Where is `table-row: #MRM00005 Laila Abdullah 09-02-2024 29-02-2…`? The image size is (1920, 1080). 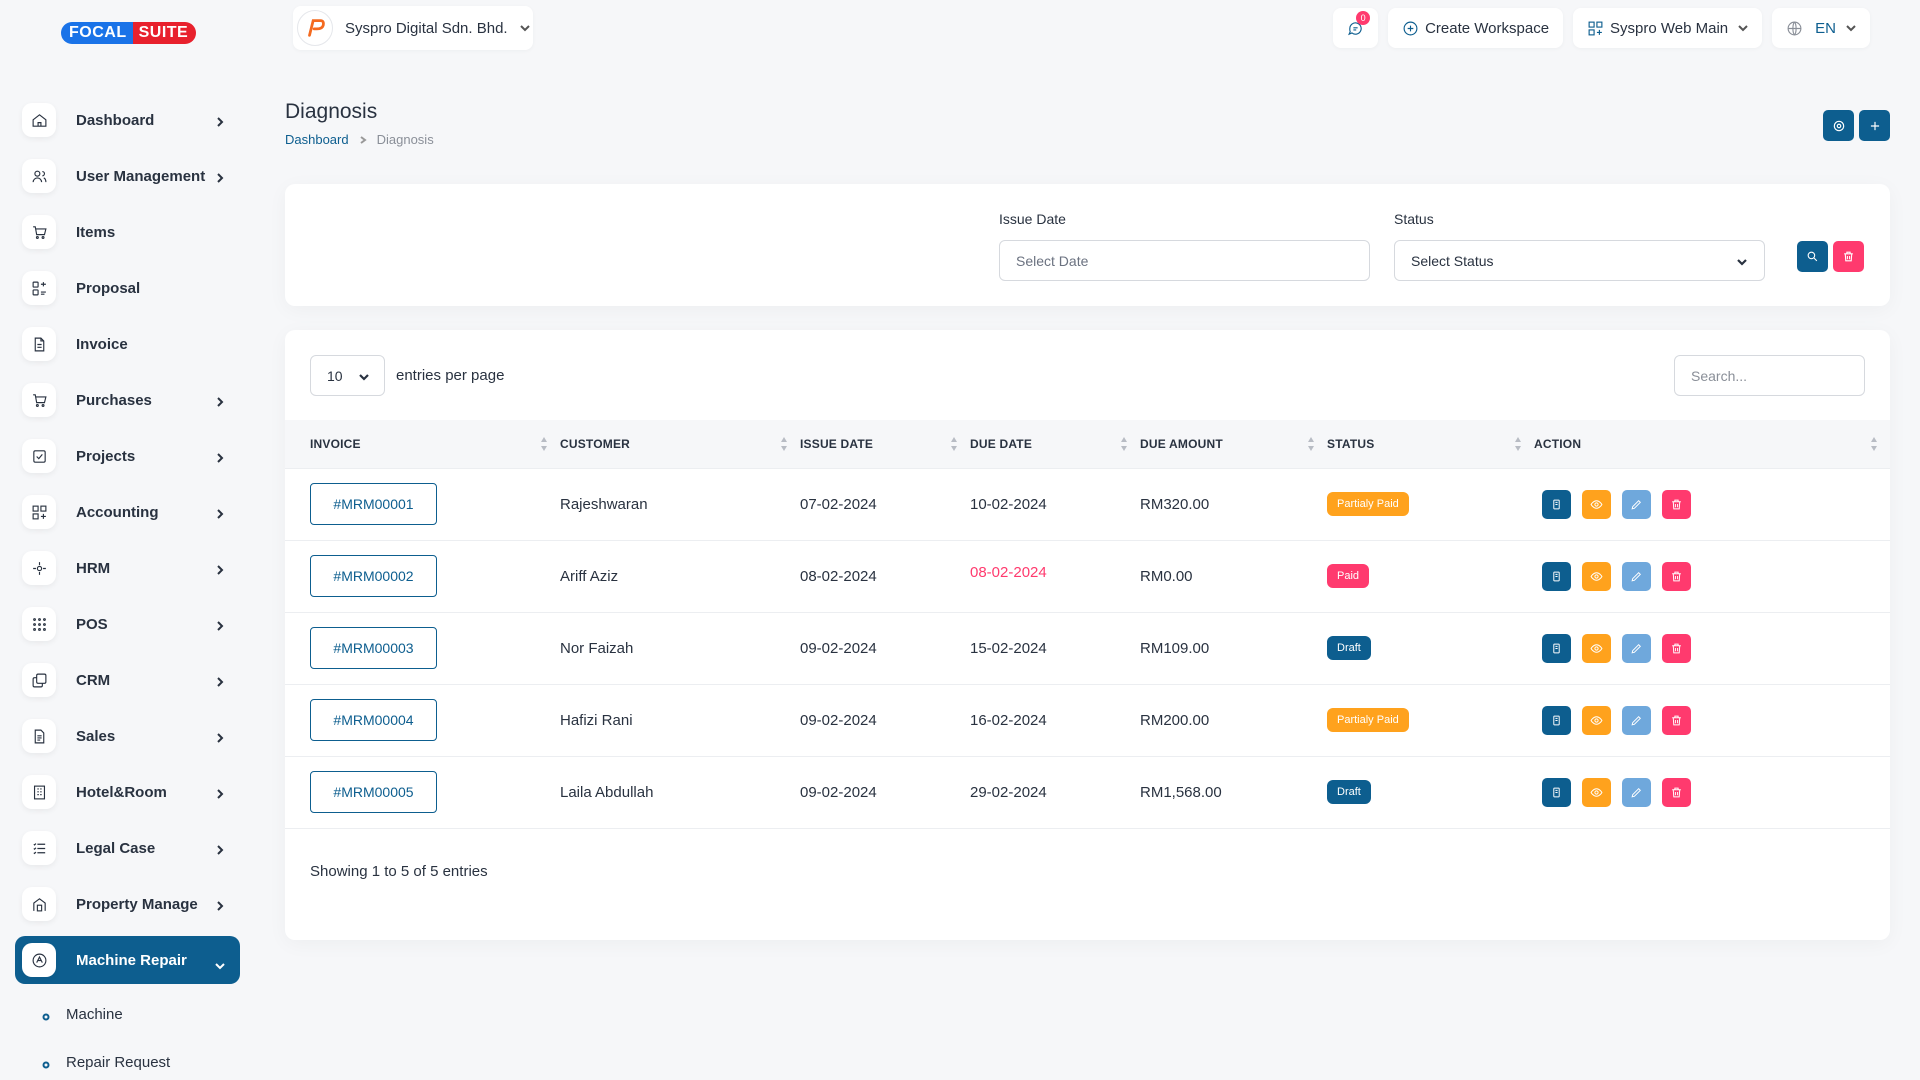 table-row: #MRM00005 Laila Abdullah 09-02-2024 29-02-2… is located at coordinates (1087, 792).